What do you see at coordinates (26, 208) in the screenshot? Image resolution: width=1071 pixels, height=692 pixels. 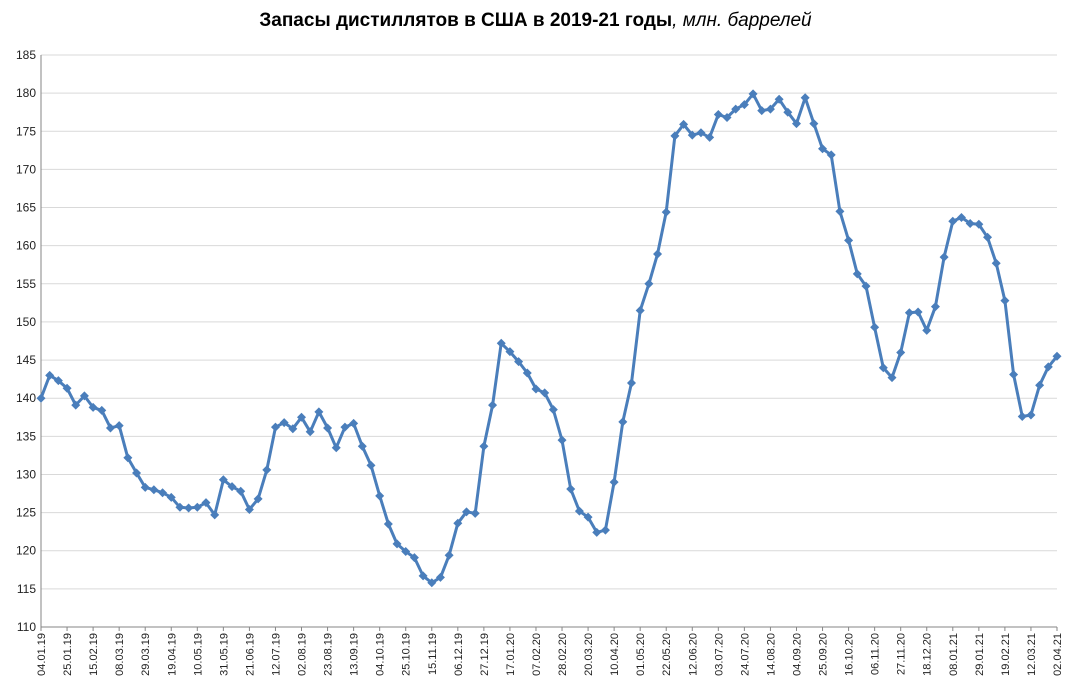 I see `y-tick-label: 165` at bounding box center [26, 208].